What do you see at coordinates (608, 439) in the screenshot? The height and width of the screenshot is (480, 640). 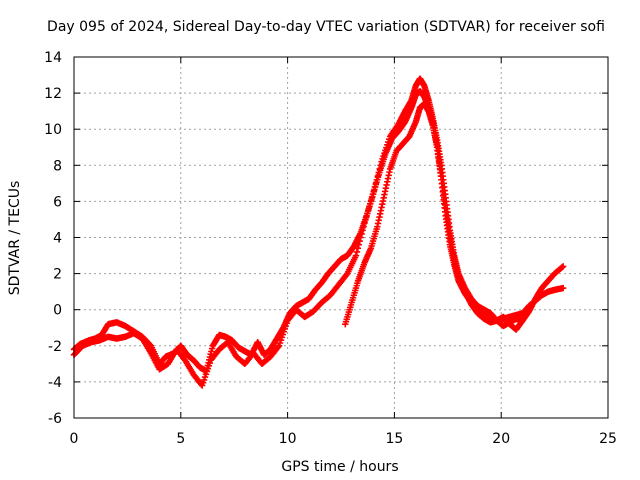 I see `x-tick-label: 25` at bounding box center [608, 439].